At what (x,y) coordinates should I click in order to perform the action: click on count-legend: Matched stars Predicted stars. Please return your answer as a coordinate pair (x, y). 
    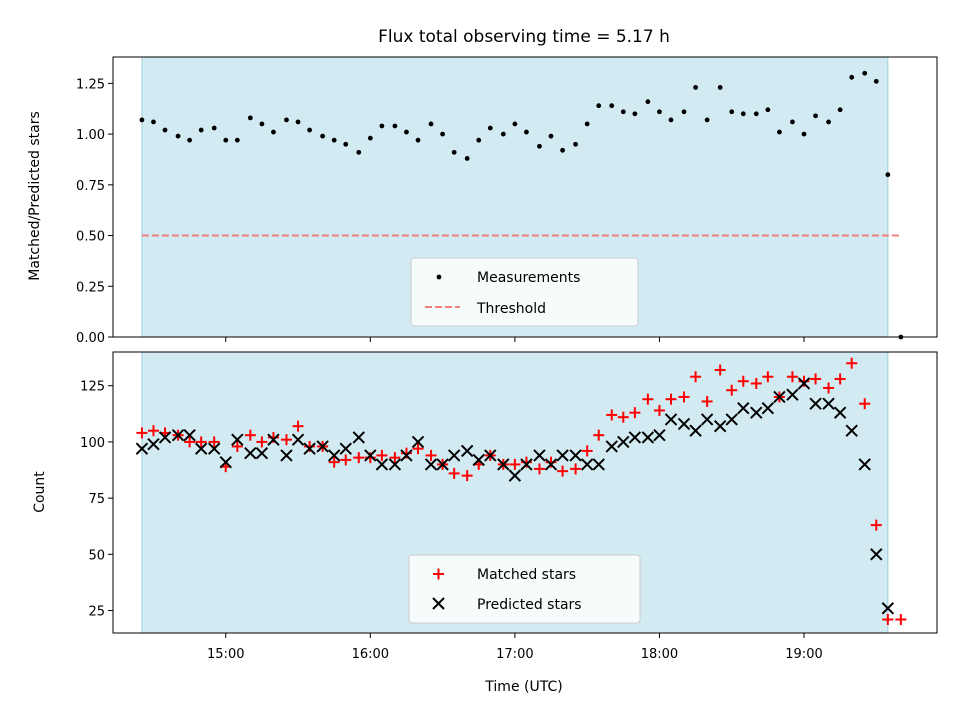
    Looking at the image, I should click on (524, 589).